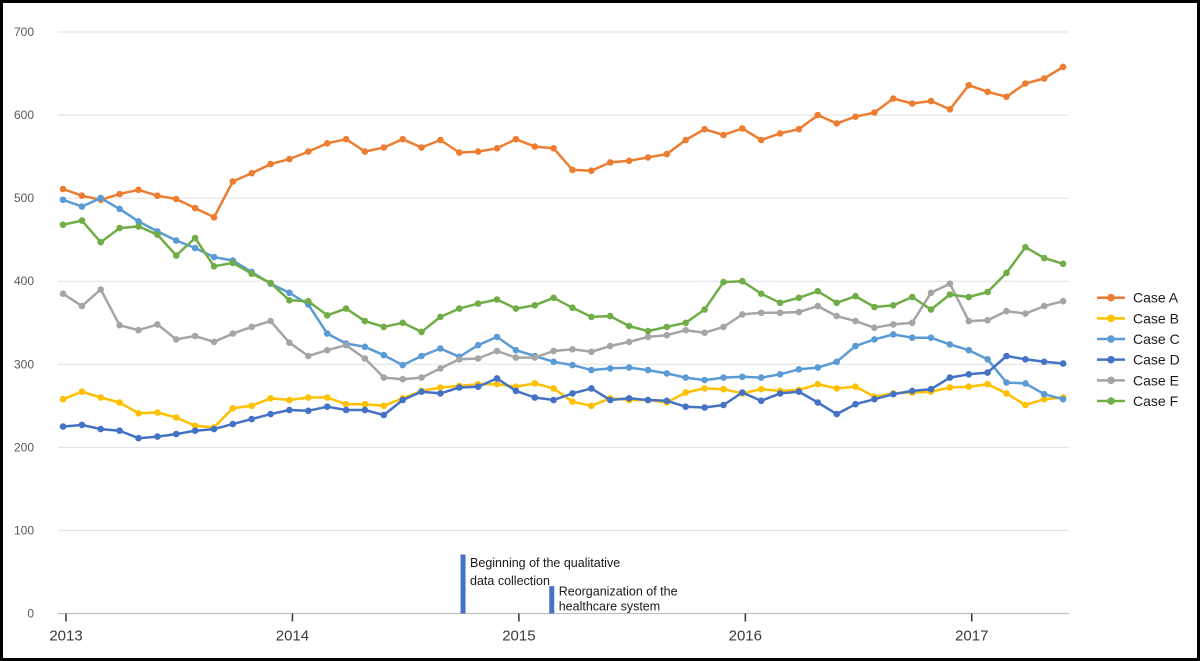  What do you see at coordinates (563, 331) in the screenshot?
I see `series-case-e-markers` at bounding box center [563, 331].